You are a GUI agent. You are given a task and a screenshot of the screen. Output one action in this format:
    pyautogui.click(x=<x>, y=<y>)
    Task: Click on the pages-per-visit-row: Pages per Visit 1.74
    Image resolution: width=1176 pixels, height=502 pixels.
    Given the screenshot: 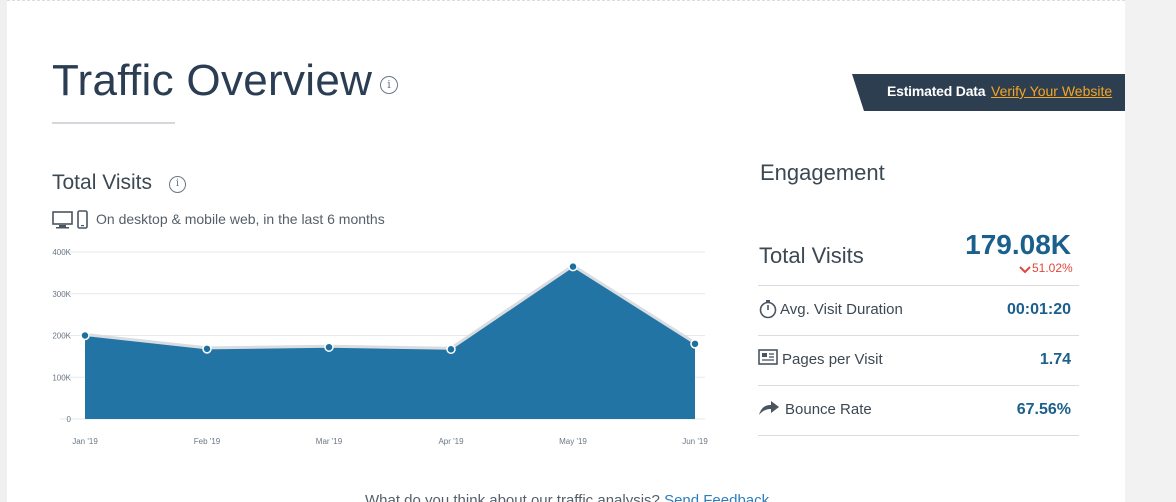 What is the action you would take?
    pyautogui.click(x=918, y=361)
    